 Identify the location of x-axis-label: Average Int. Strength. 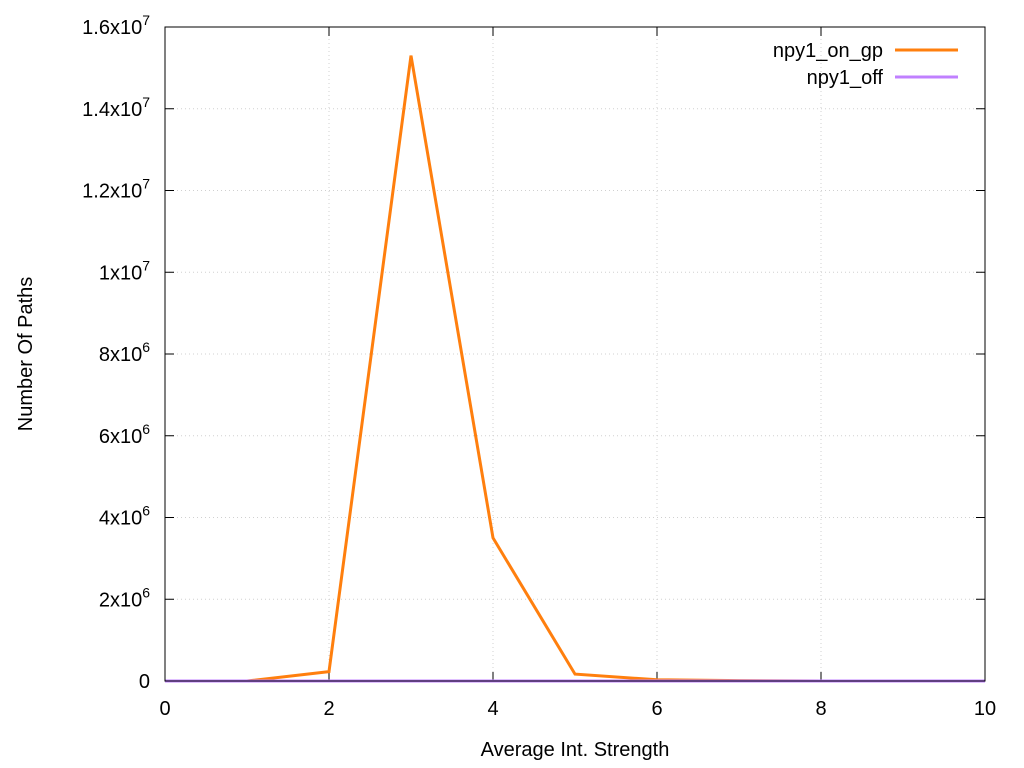
(575, 750).